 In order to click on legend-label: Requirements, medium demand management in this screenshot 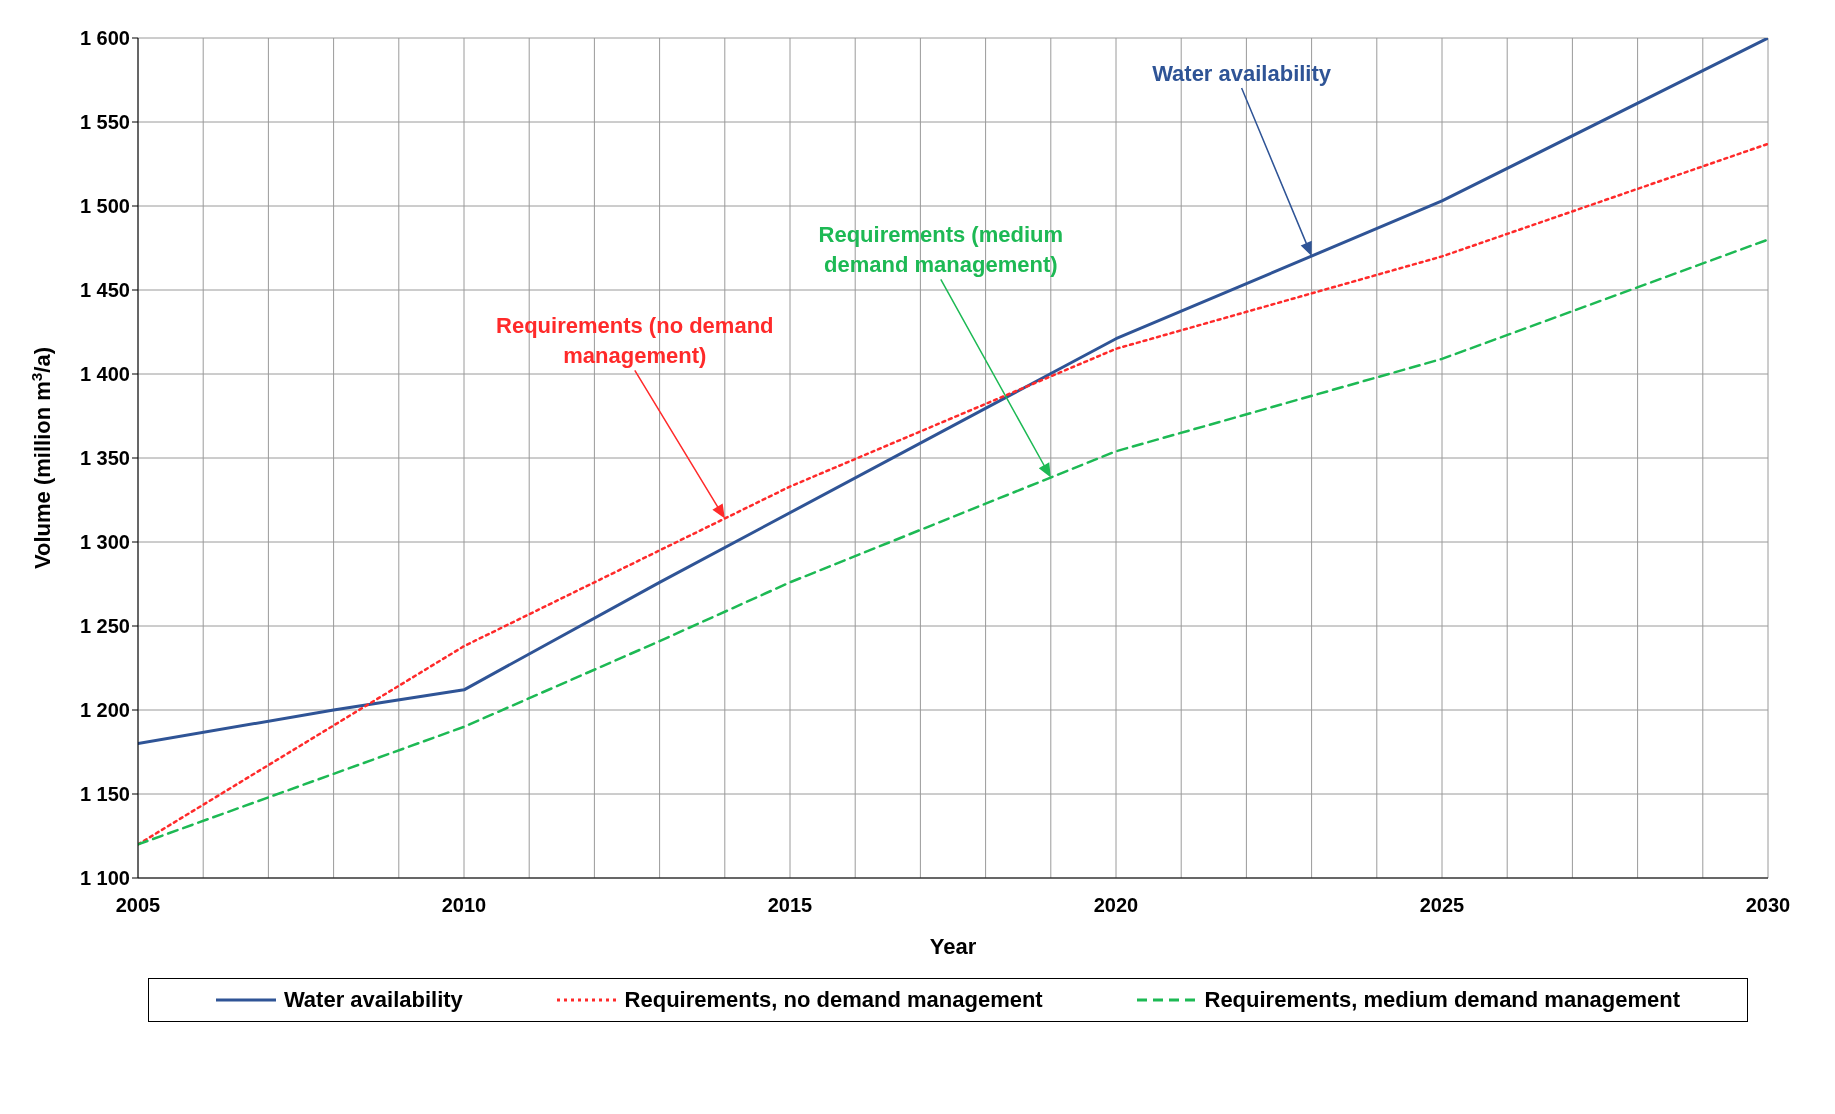, I will do `click(1442, 1000)`.